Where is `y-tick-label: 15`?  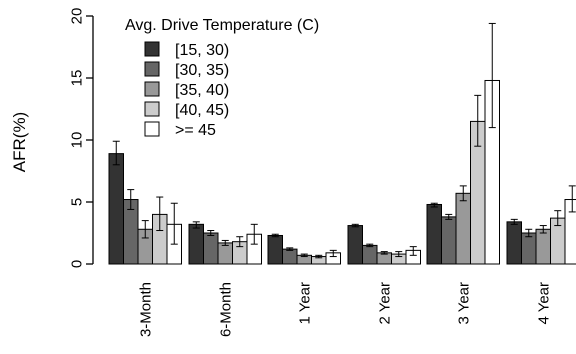 y-tick-label: 15 is located at coordinates (76, 78).